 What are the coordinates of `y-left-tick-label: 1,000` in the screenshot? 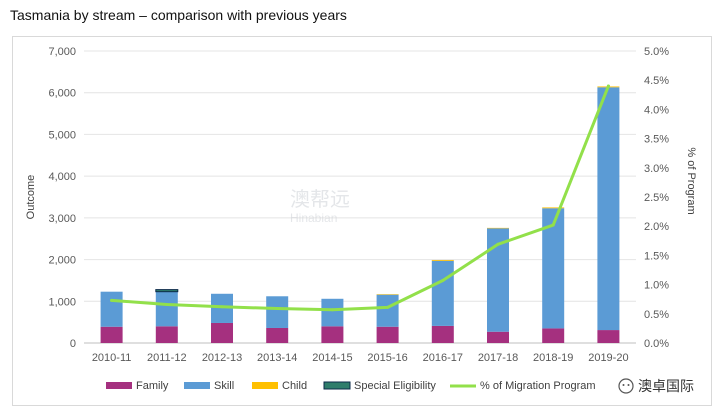 It's located at (62, 302).